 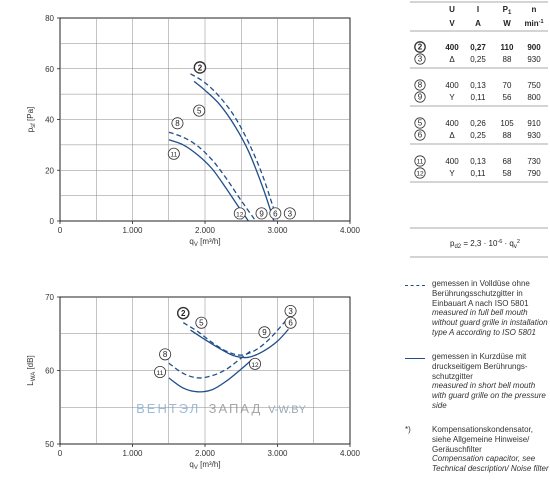 What do you see at coordinates (60, 230) in the screenshot?
I see `x-tick-label: 0` at bounding box center [60, 230].